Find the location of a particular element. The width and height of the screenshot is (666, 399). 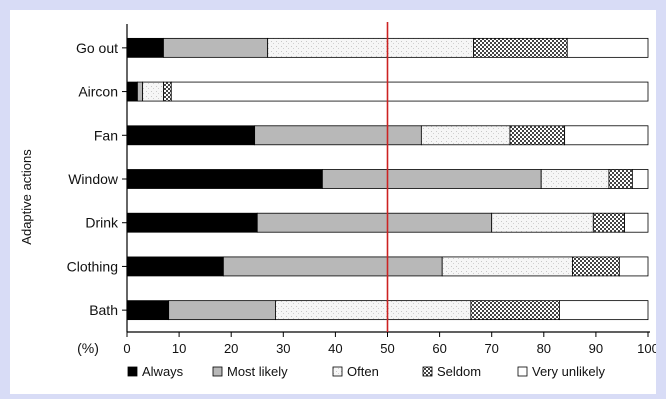

legend-label-very-unlikely: Very unlikely is located at coordinates (568, 371).